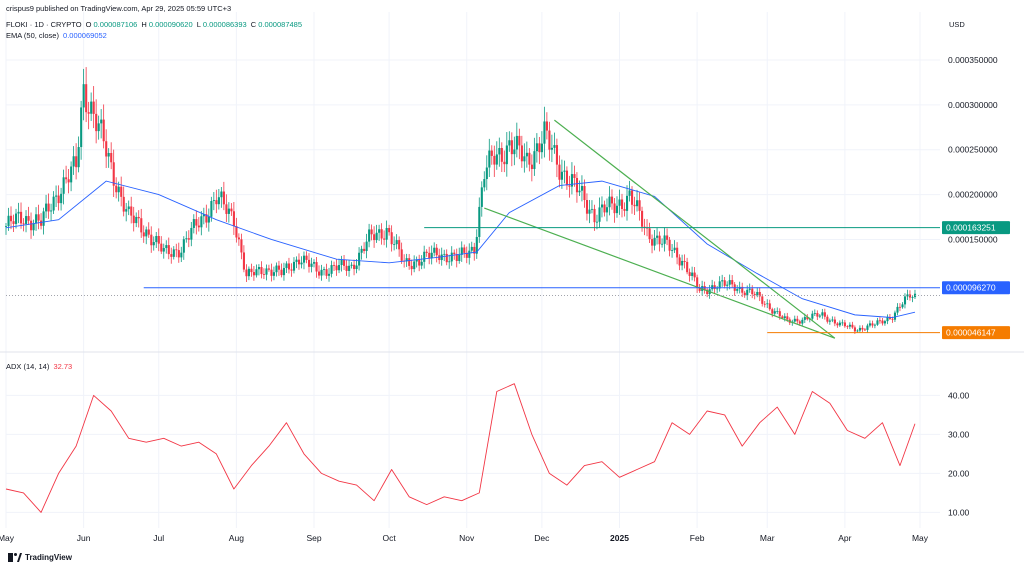  I want to click on wedge-upper-trendline, so click(695, 229).